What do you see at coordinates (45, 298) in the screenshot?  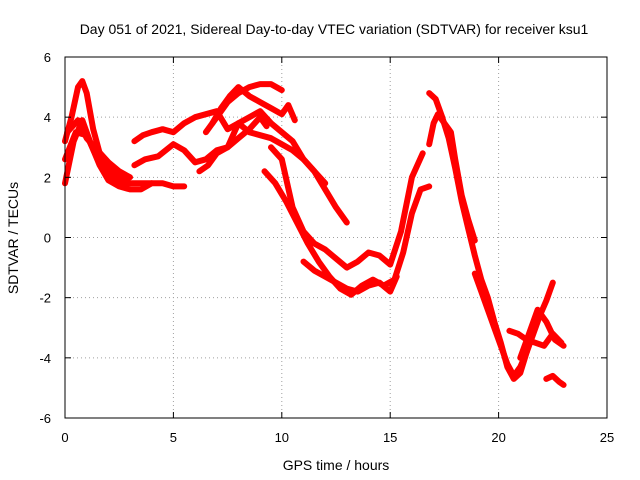 I see `y-tick-label: -2` at bounding box center [45, 298].